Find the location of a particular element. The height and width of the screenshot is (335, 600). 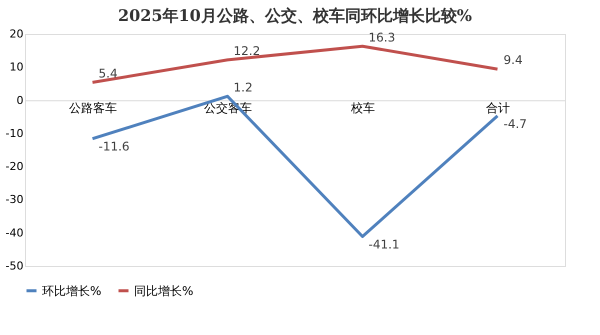

y-tick-label: -20 is located at coordinates (15, 167).